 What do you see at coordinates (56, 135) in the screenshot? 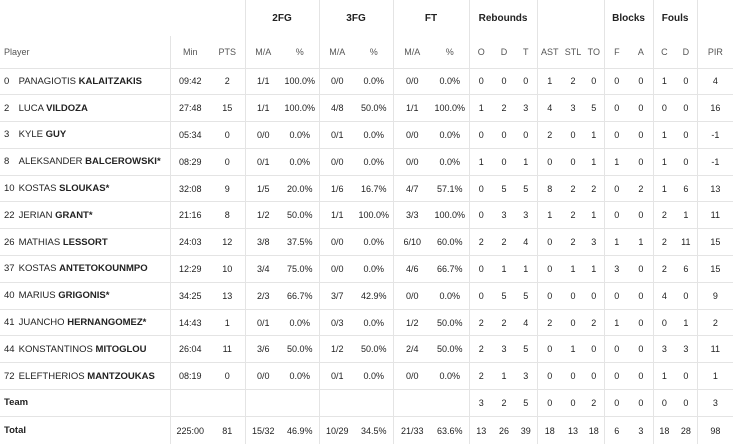
I see `player-last-name: GUY` at bounding box center [56, 135].